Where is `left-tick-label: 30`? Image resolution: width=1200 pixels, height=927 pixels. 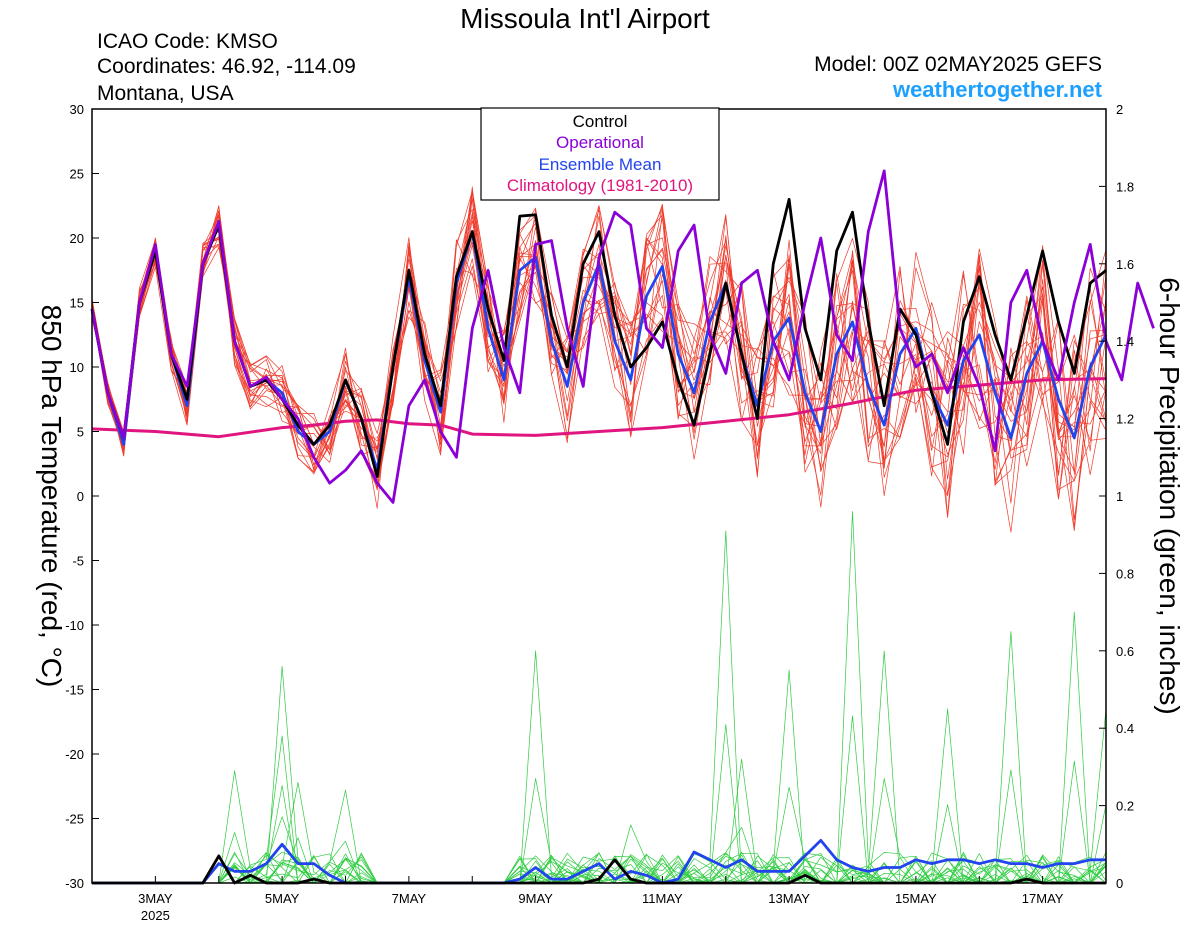 left-tick-label: 30 is located at coordinates (77, 109).